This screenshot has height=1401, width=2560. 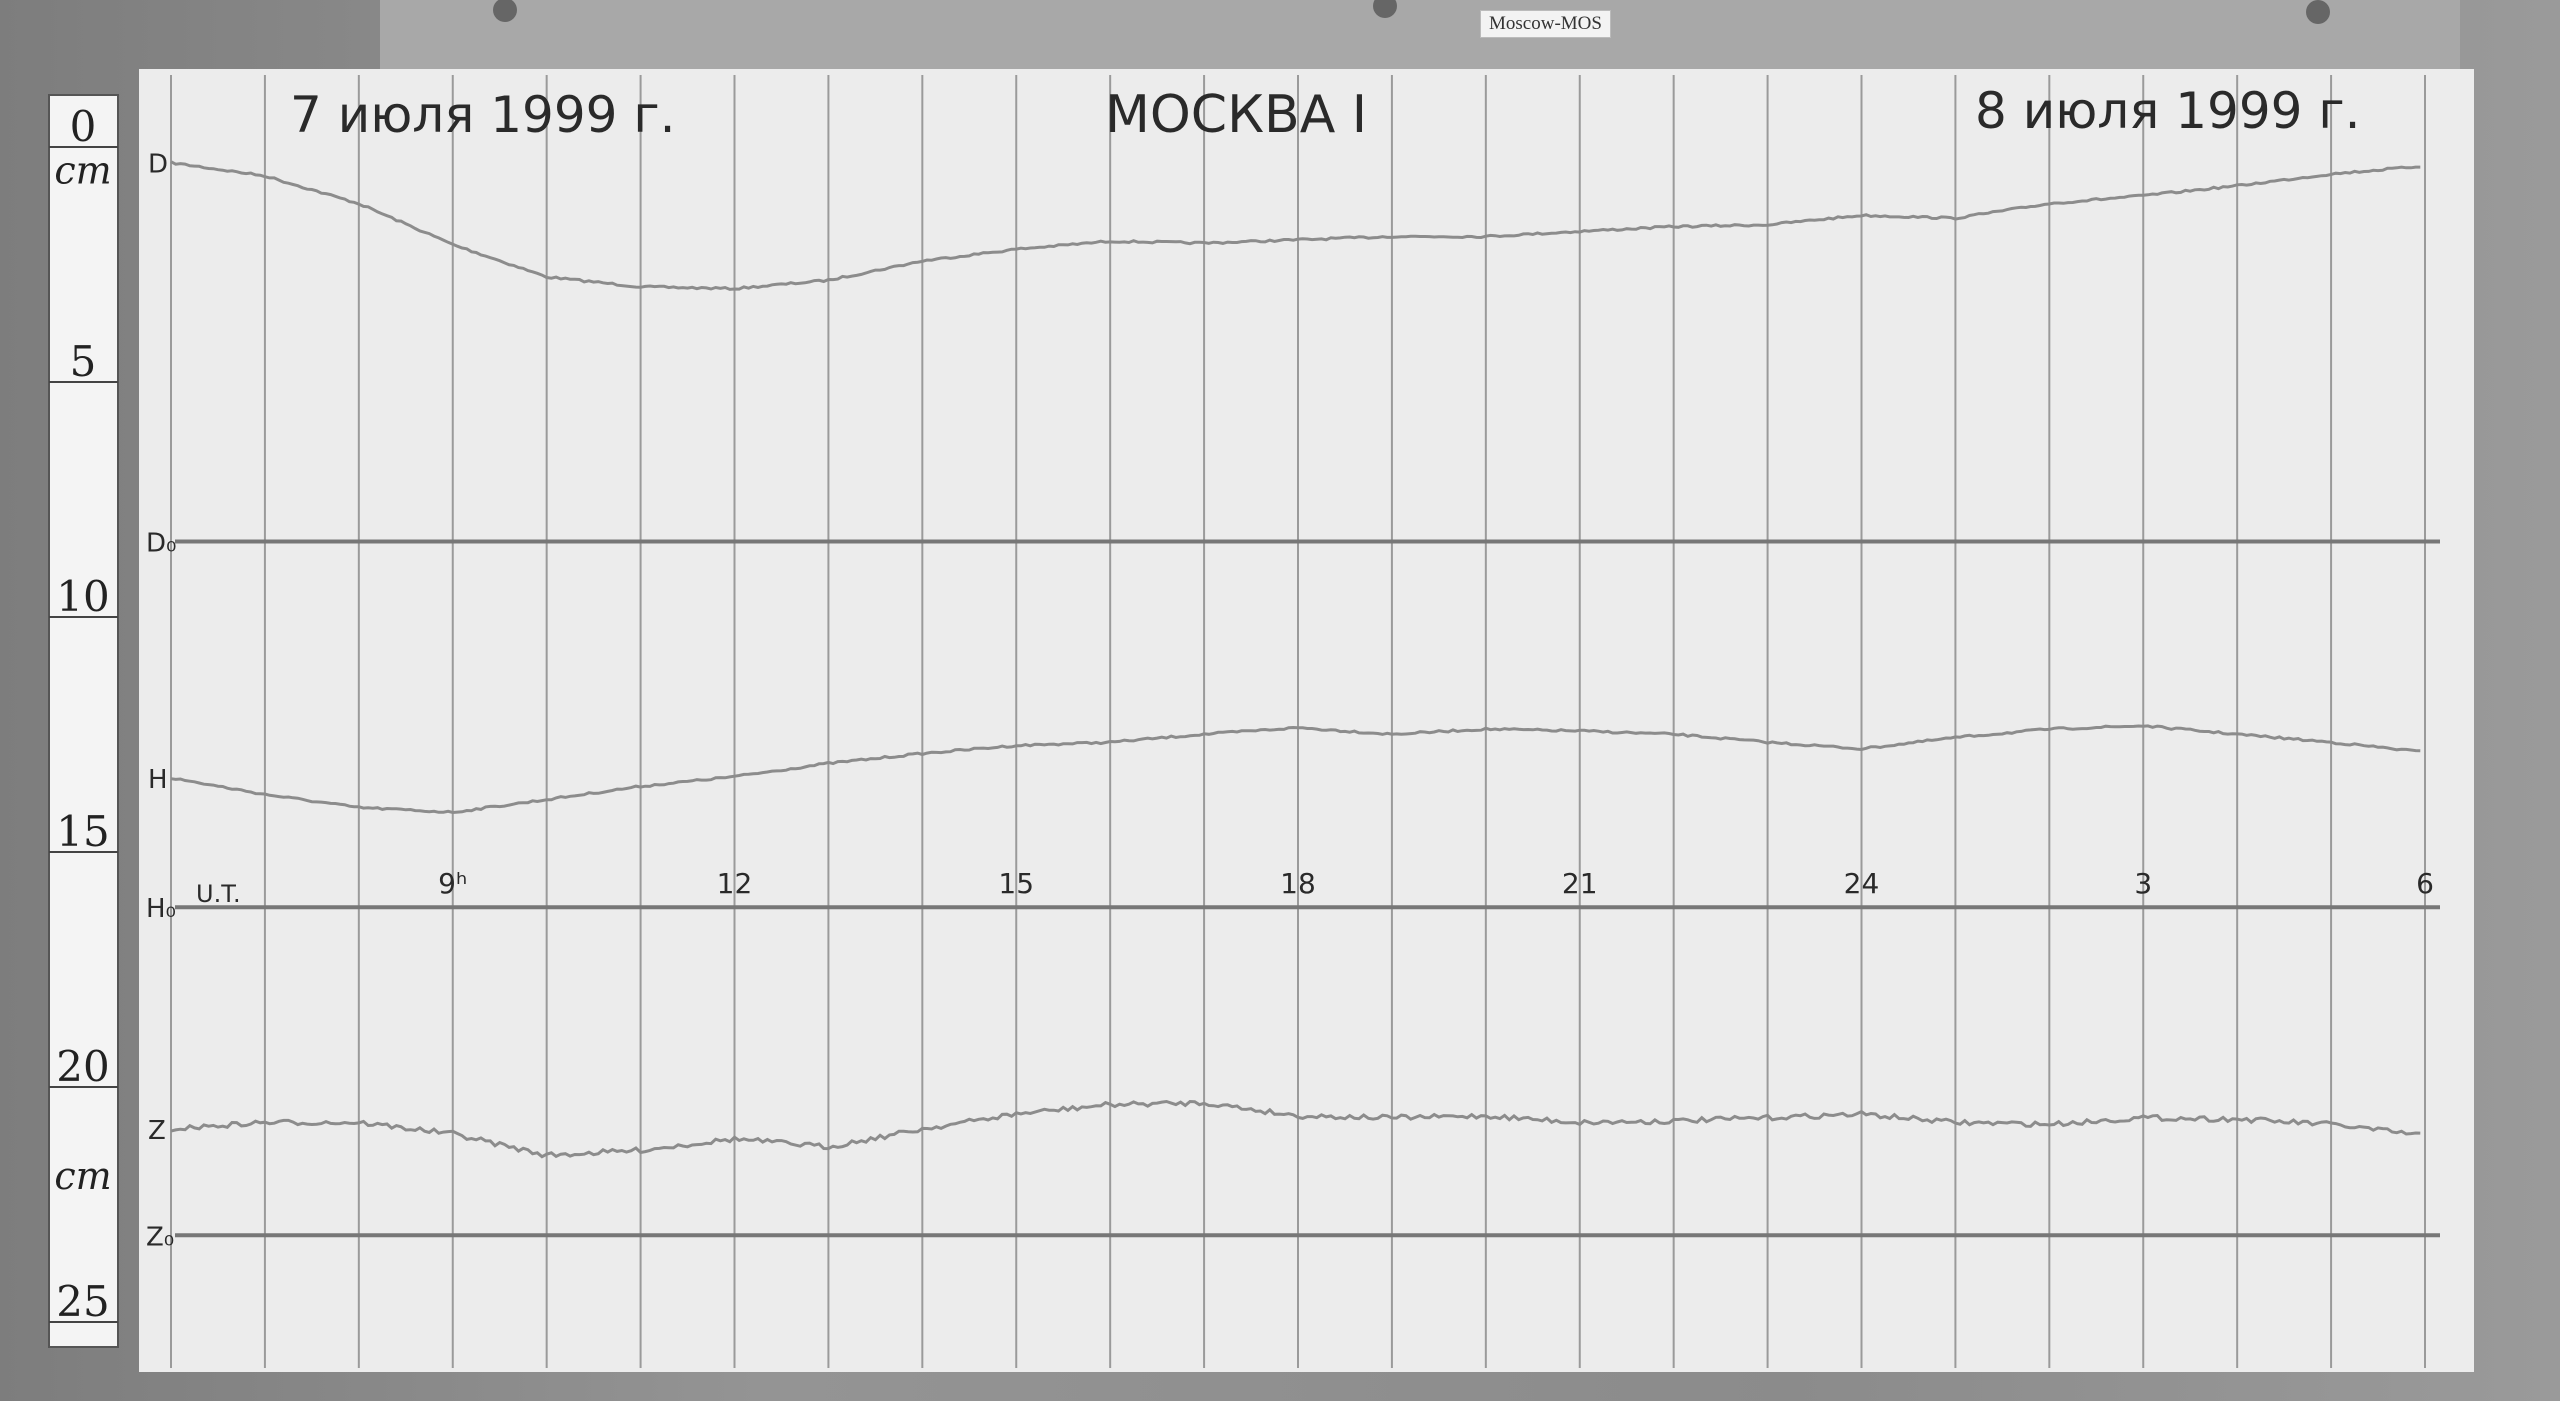 I want to click on x-tick-label: 6, so click(x=2425, y=883).